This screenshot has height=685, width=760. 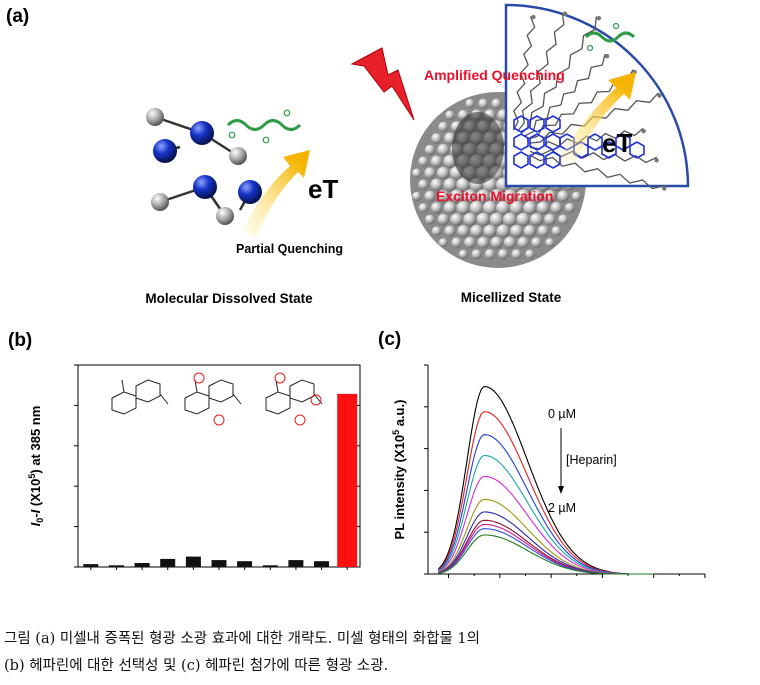 What do you see at coordinates (264, 126) in the screenshot?
I see `wave-icon-left` at bounding box center [264, 126].